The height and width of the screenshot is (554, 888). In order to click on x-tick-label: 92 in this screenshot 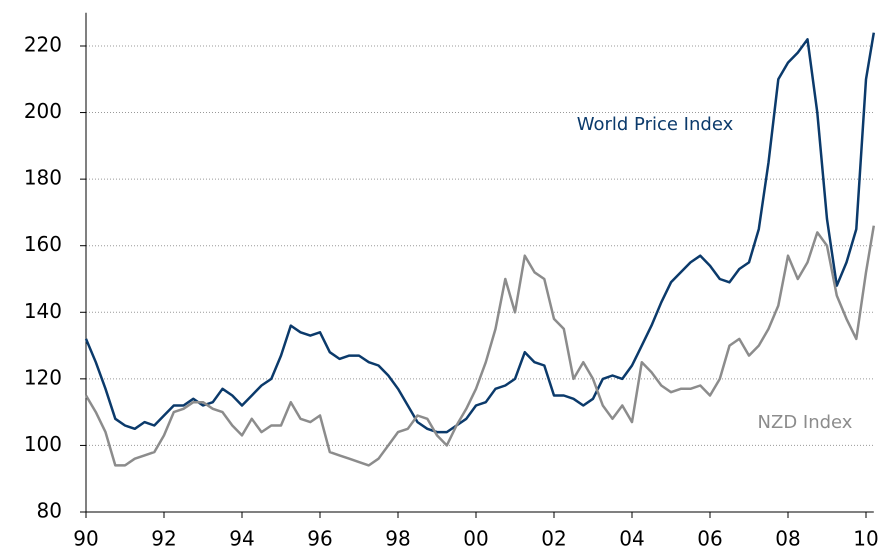, I will do `click(163, 539)`.